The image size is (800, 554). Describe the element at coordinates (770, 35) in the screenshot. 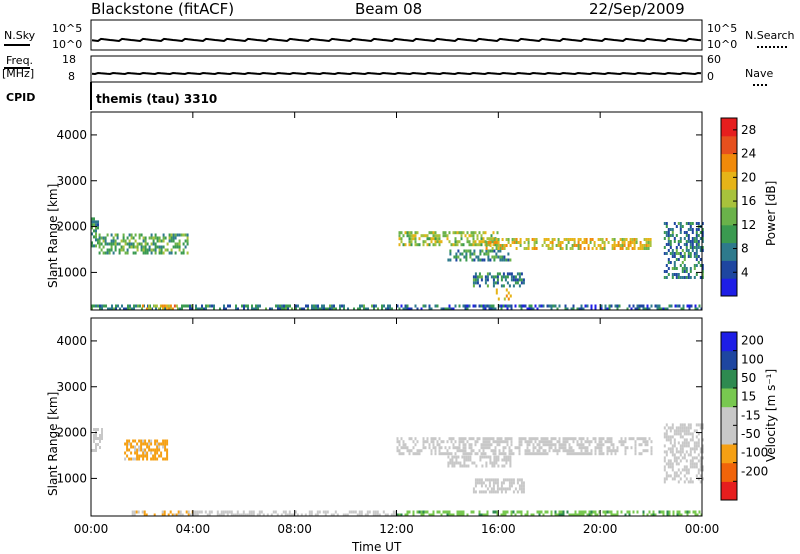

I see `nsearch-label: N.Search` at that location.